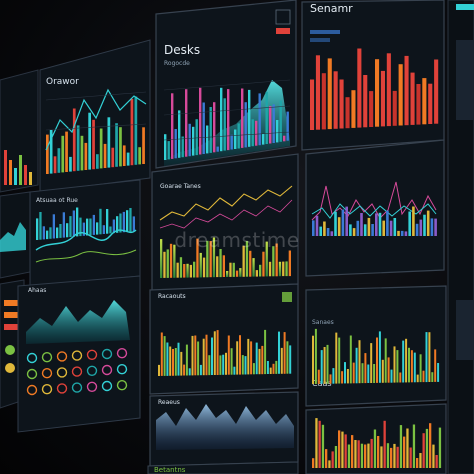 The height and width of the screenshot is (474, 474). Describe the element at coordinates (182, 50) in the screenshot. I see `screen-center-top-title: Desks` at that location.